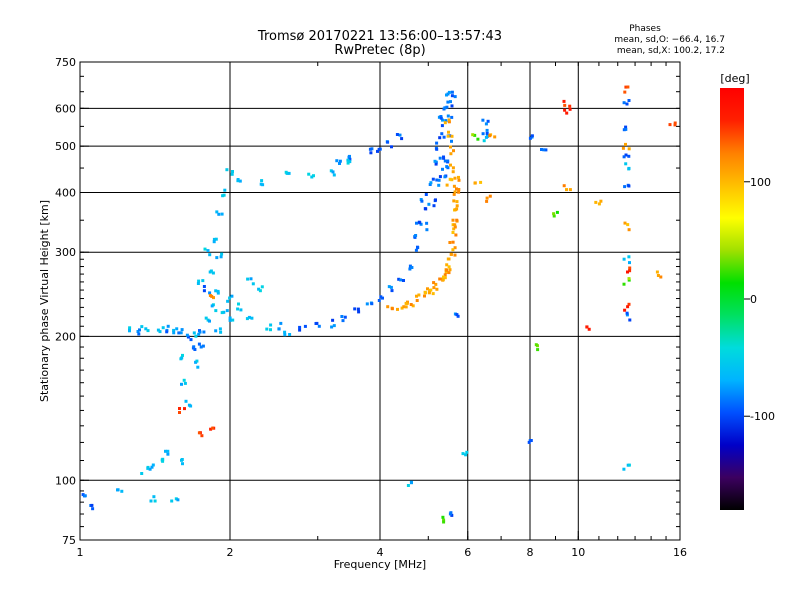 This screenshot has height=600, width=800. What do you see at coordinates (44, 301) in the screenshot?
I see `y-axis-label: Stationary phase Virtual Height [km]` at bounding box center [44, 301].